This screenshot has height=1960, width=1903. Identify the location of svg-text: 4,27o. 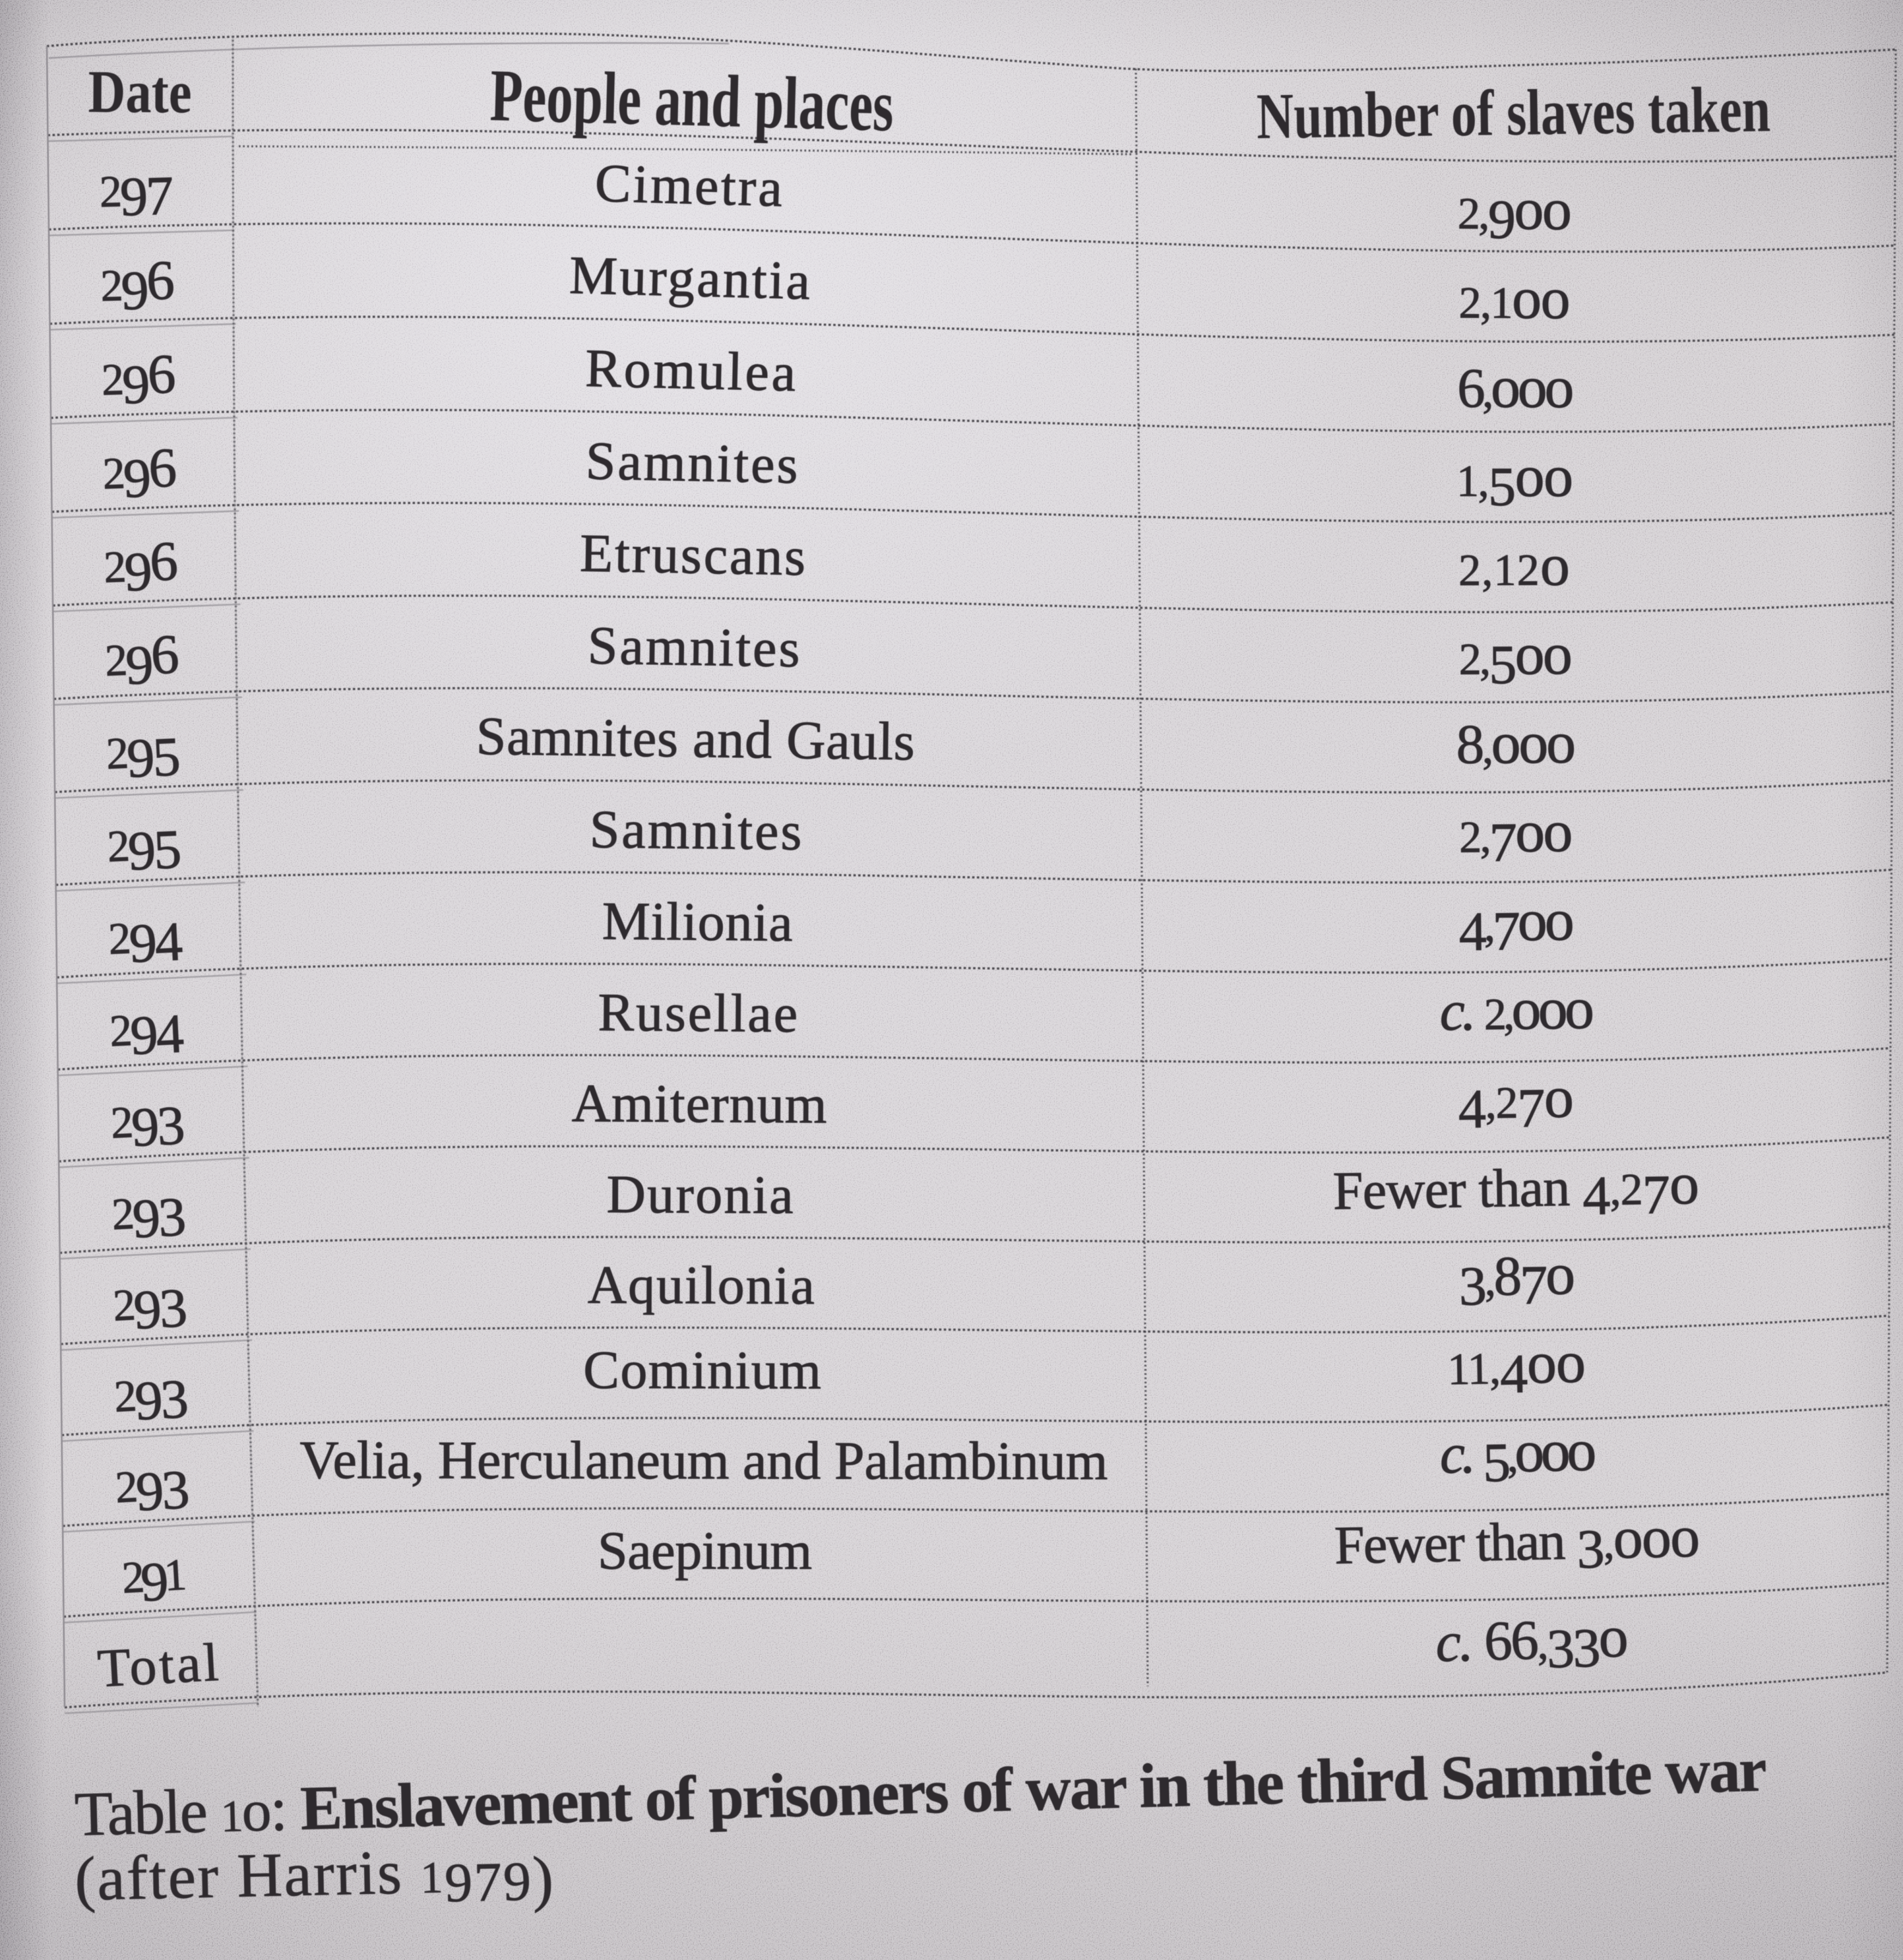
(1516, 1102).